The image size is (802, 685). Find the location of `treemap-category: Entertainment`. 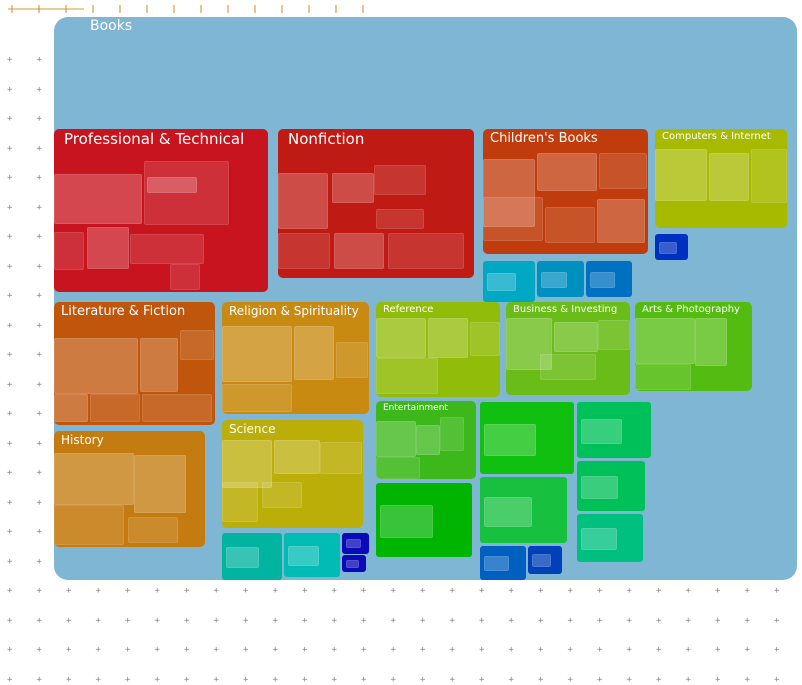

treemap-category: Entertainment is located at coordinates (426, 440).